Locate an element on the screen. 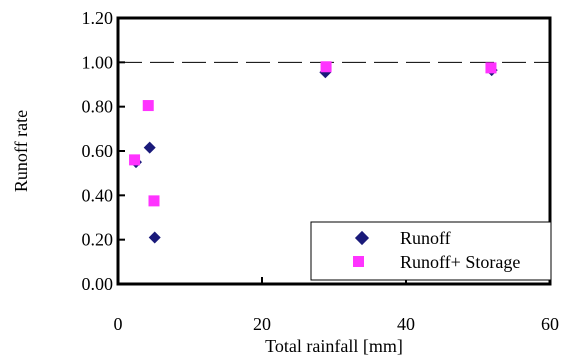  legend-marker-runoff is located at coordinates (362, 238).